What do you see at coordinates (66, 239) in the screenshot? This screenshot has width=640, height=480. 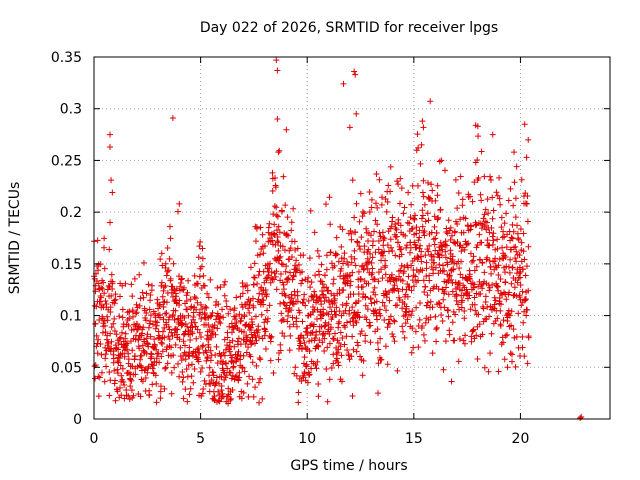 I see `y-tick-labels: 0 0.05 0.1 0.15 0.2 0.25 0.3 0.35` at bounding box center [66, 239].